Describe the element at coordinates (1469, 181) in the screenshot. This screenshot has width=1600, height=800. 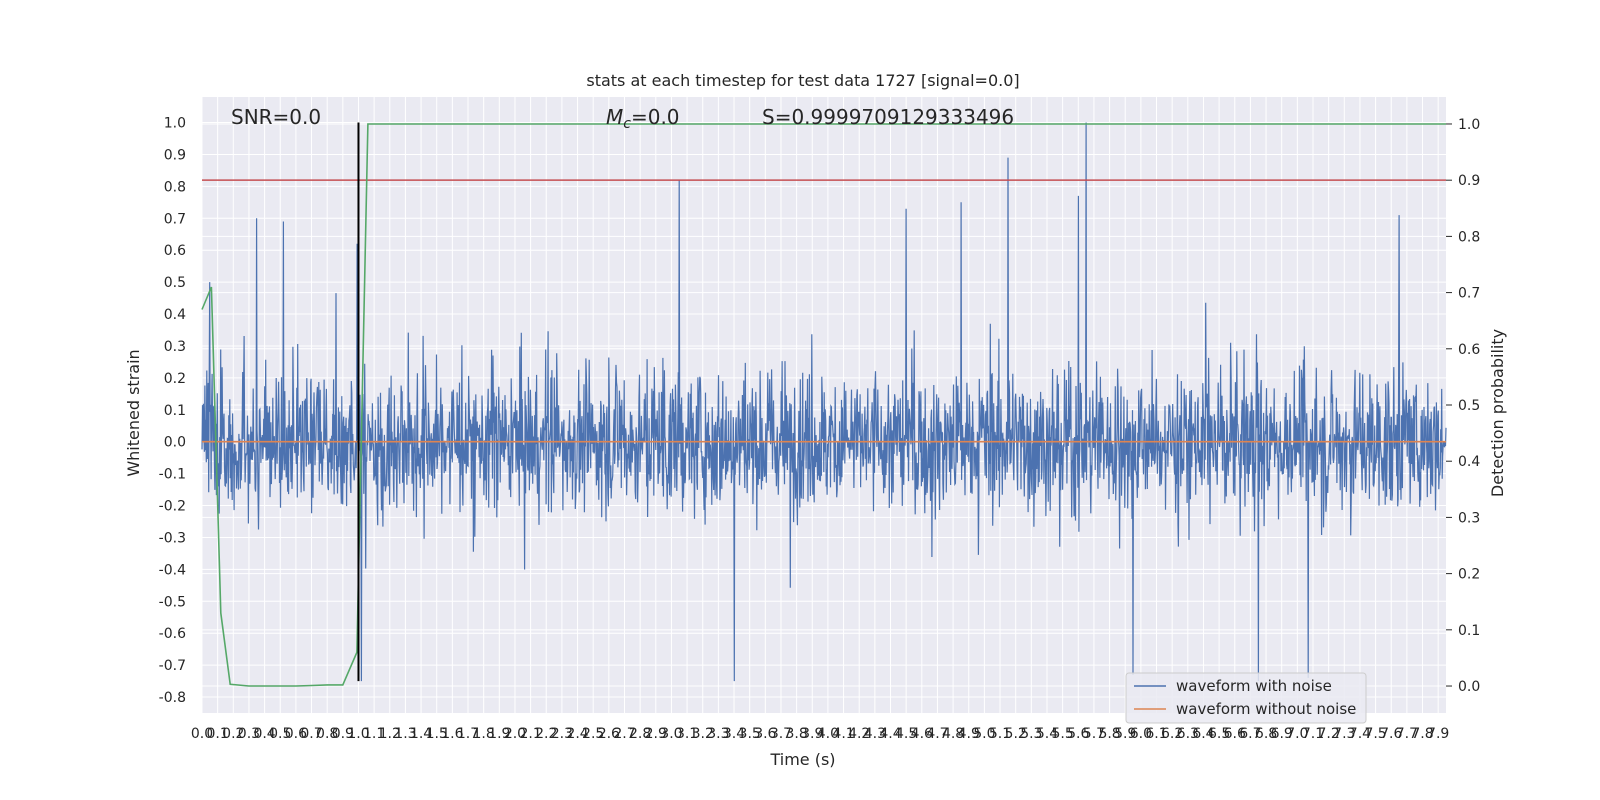
I see `y2-tick-label: 0.9` at that location.